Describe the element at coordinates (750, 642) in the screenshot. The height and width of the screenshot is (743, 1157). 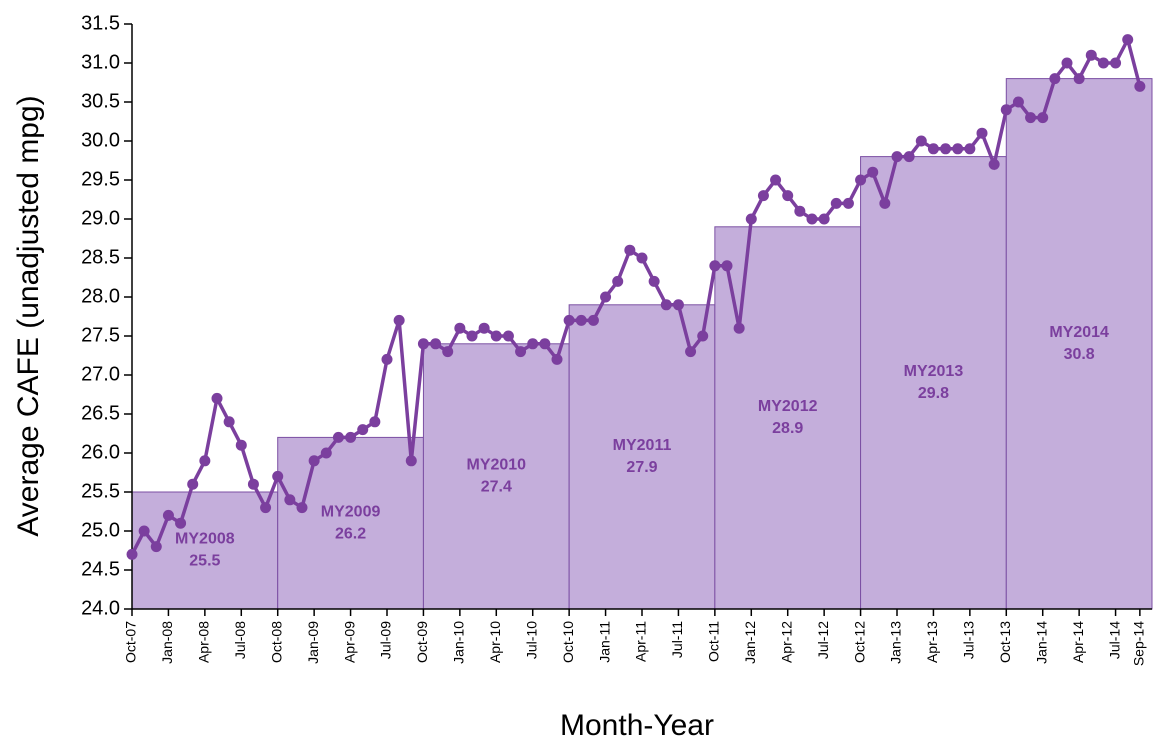
I see `x-tick-label: Jan-12` at that location.